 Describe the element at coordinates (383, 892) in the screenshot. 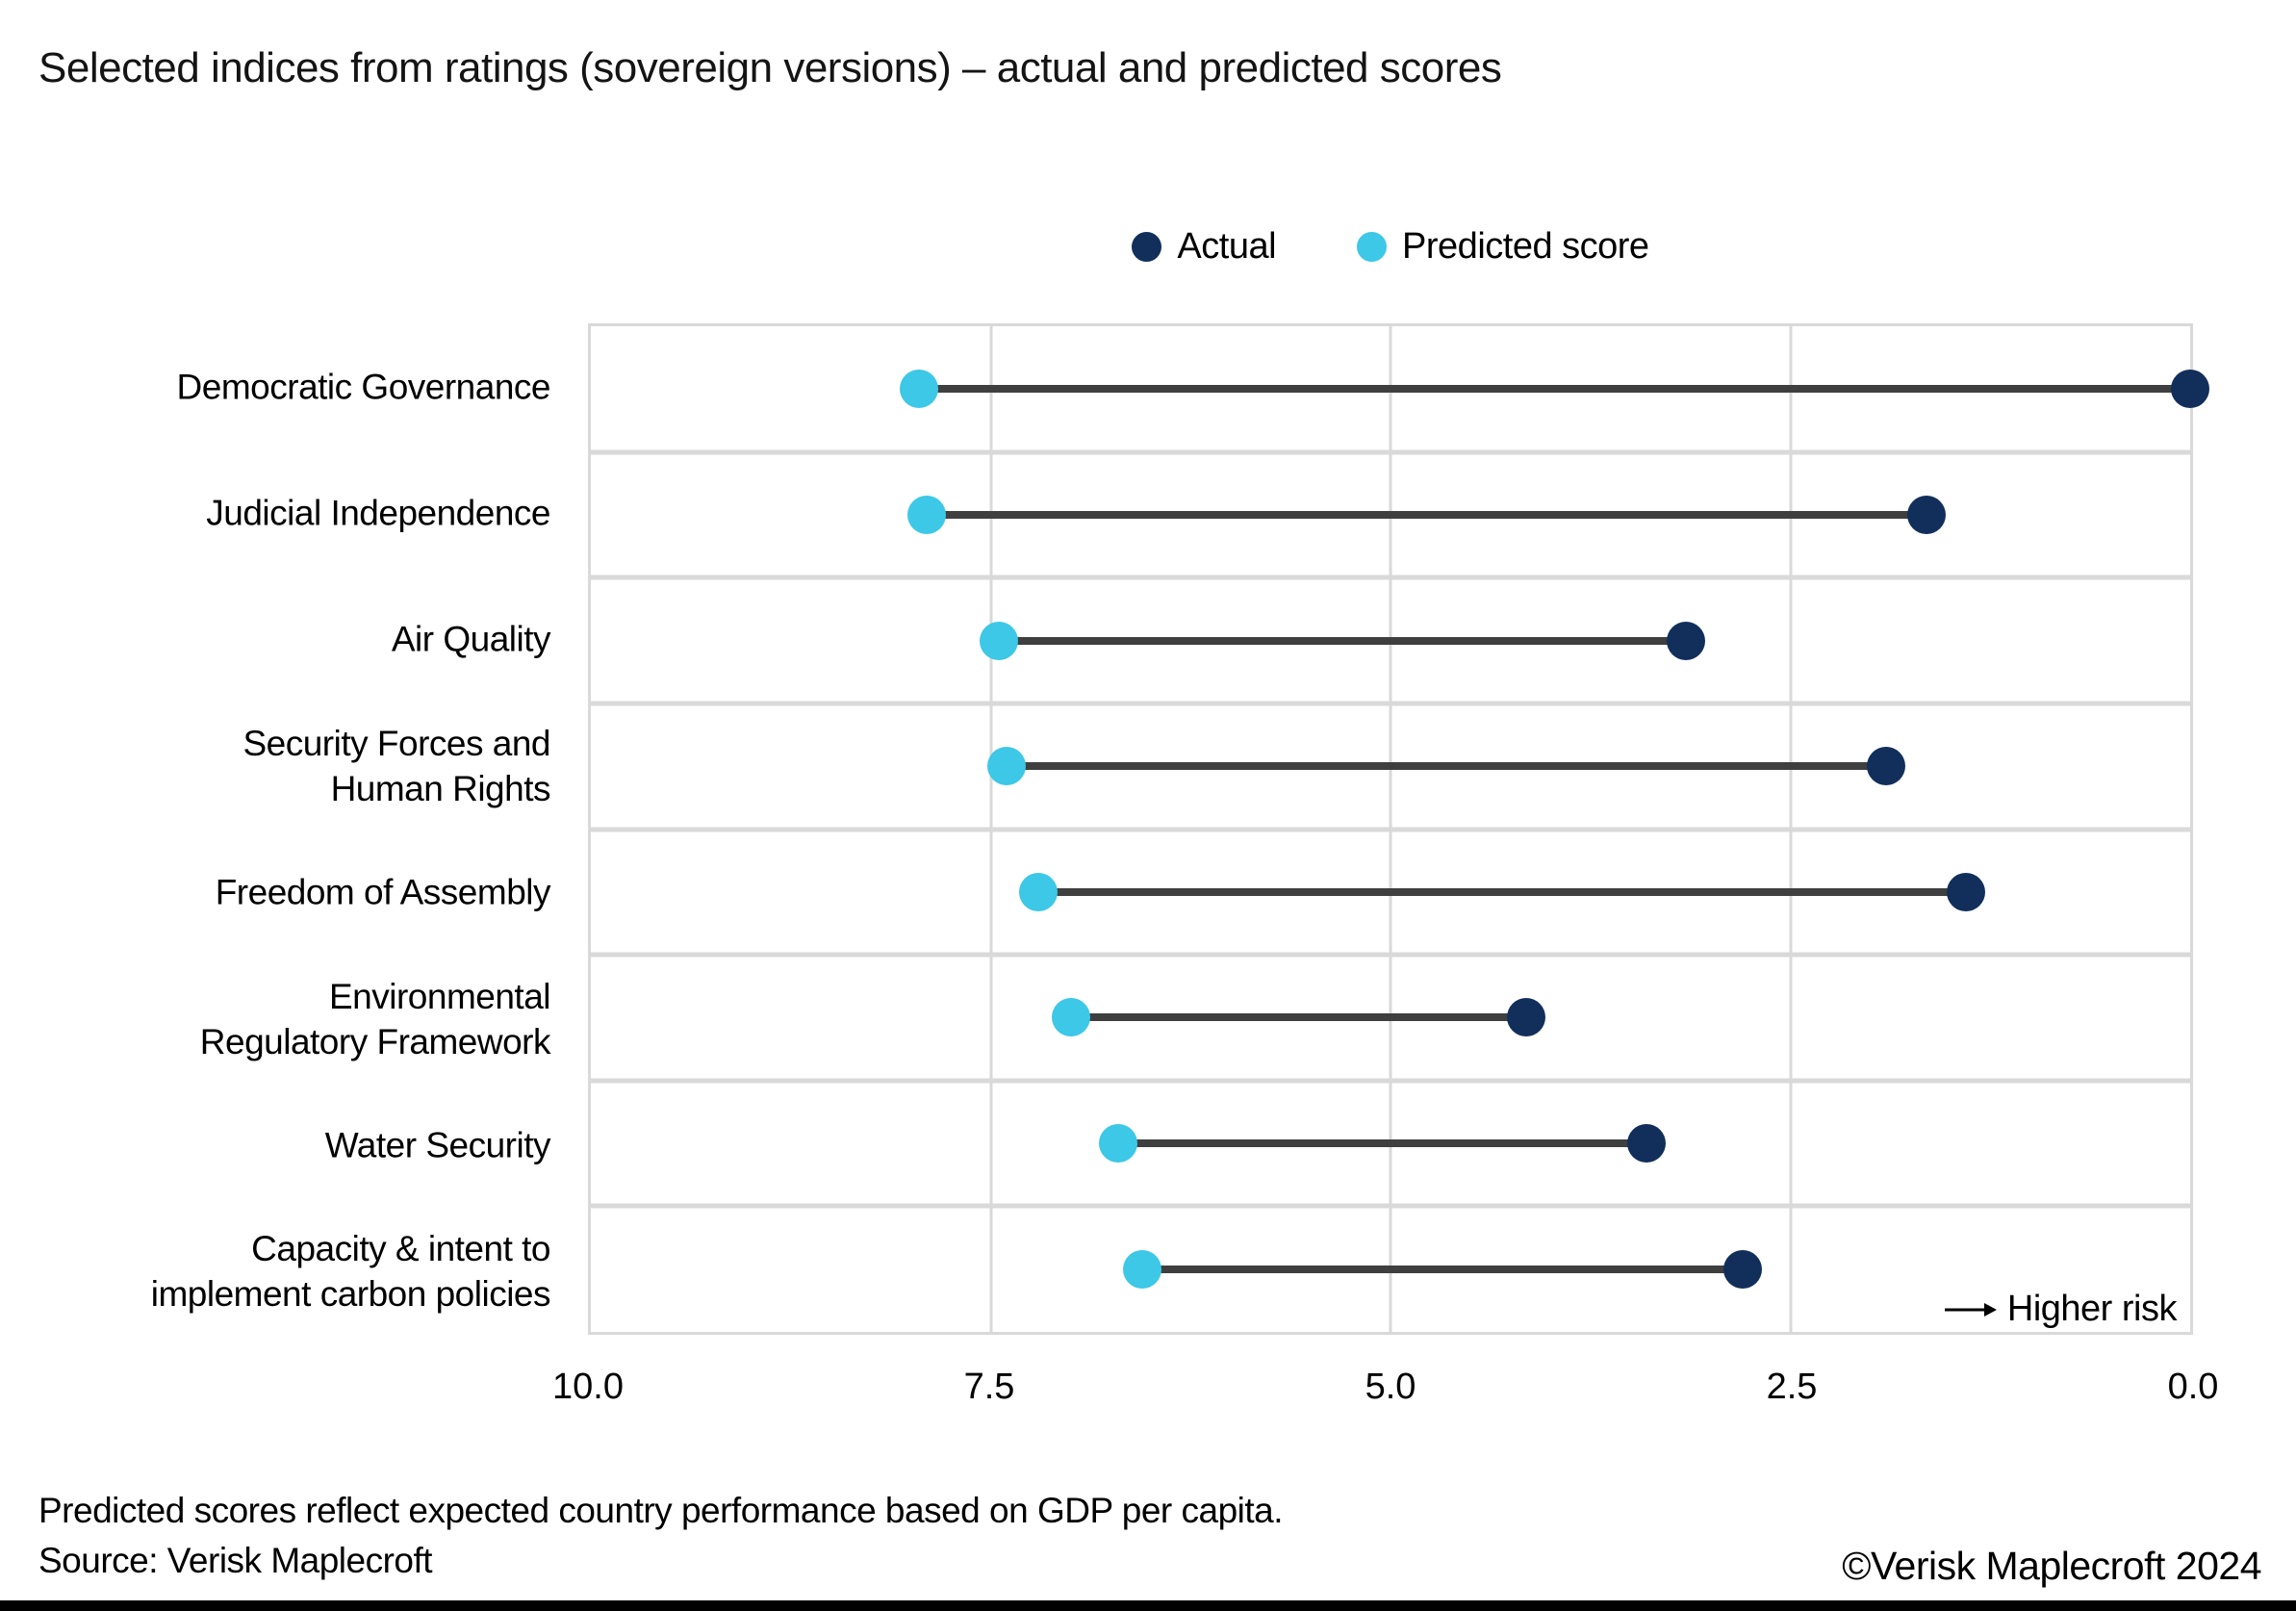

I see `category-label: Freedom of Assembly` at that location.